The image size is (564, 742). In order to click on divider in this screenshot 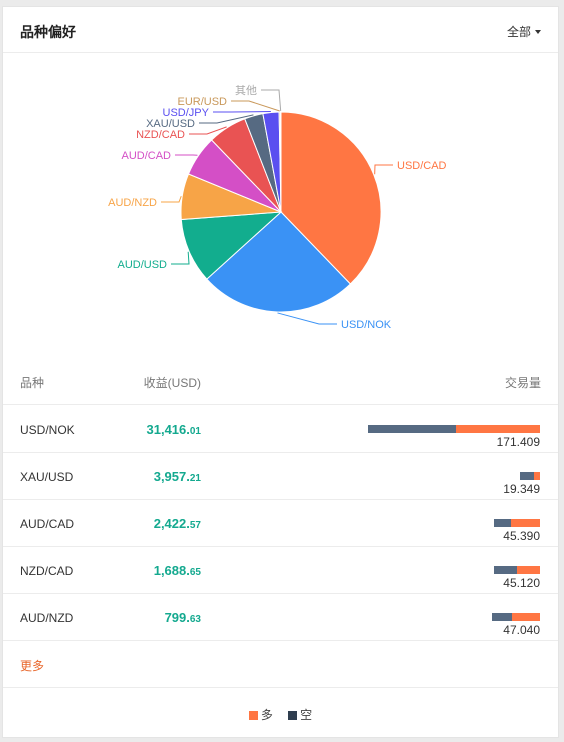, I will do `click(280, 687)`.